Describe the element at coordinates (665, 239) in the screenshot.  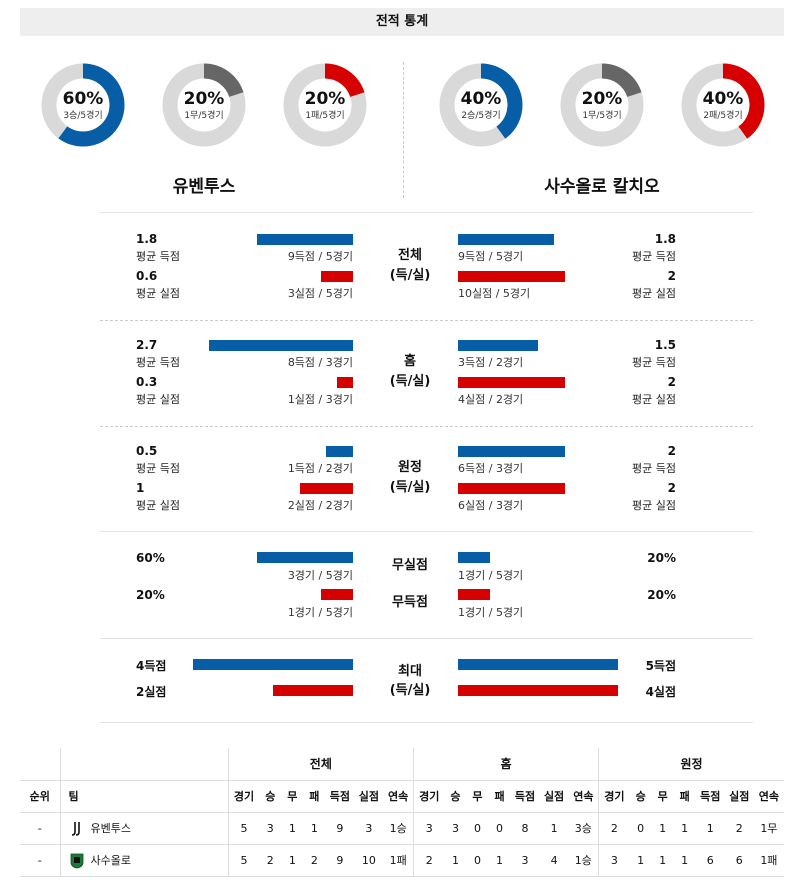
I see `away-avg-scored: 1.8` at that location.